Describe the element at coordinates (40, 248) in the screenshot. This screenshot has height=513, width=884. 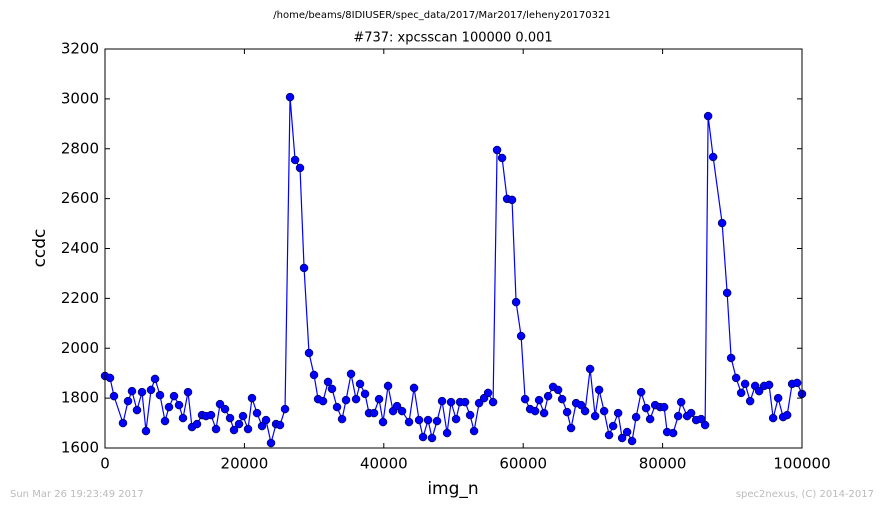
I see `y-axis-label: ccdc` at that location.